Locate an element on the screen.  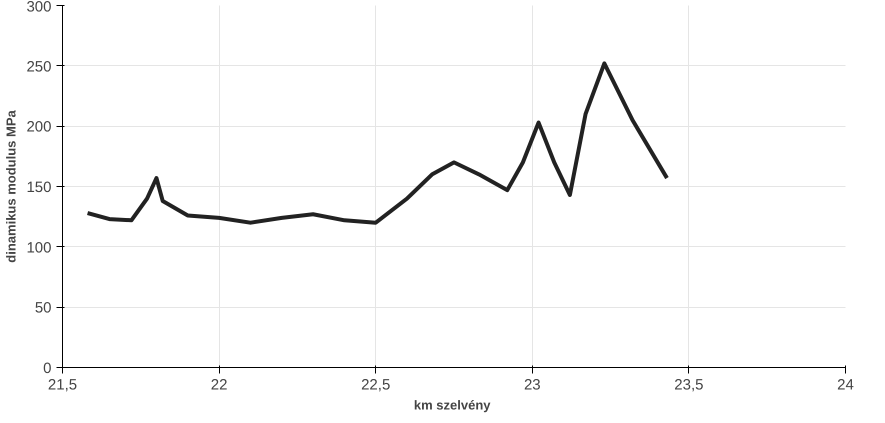
y-tick-label: 0 is located at coordinates (47, 368).